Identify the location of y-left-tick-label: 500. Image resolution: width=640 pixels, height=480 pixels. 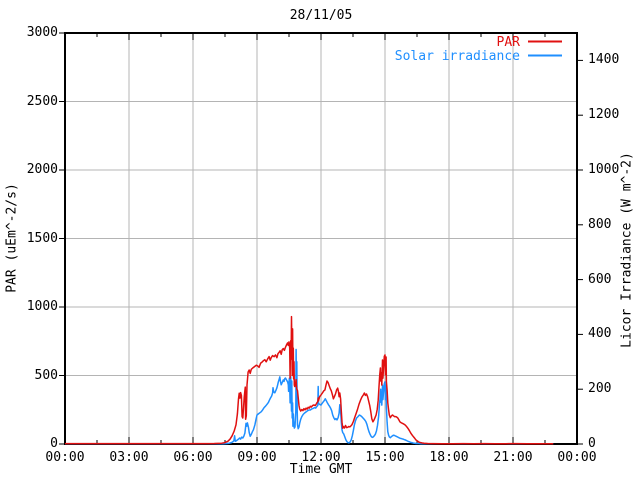
(46, 375).